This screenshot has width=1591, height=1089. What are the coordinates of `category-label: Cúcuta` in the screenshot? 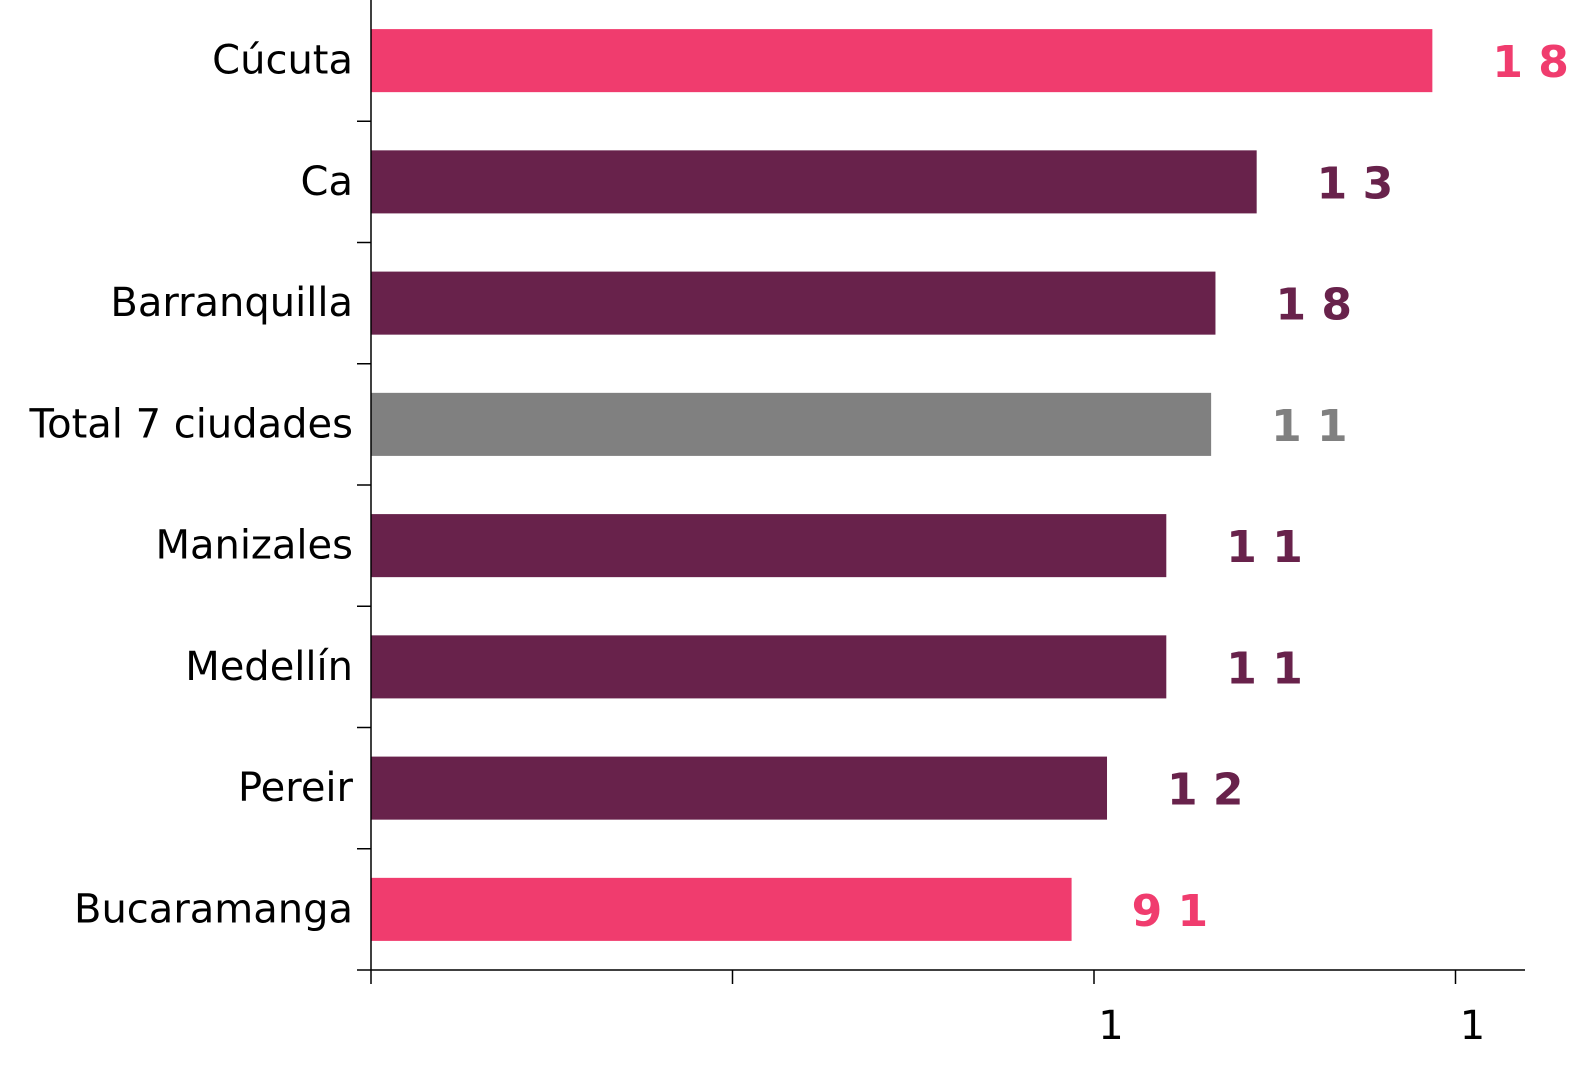 It's located at (282, 61).